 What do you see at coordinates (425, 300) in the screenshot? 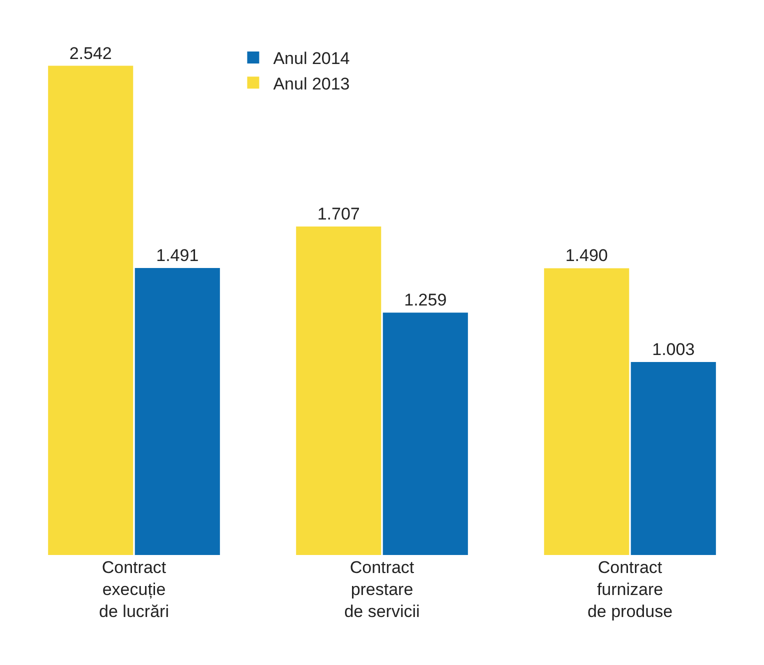
I see `data-label: 1.259` at bounding box center [425, 300].